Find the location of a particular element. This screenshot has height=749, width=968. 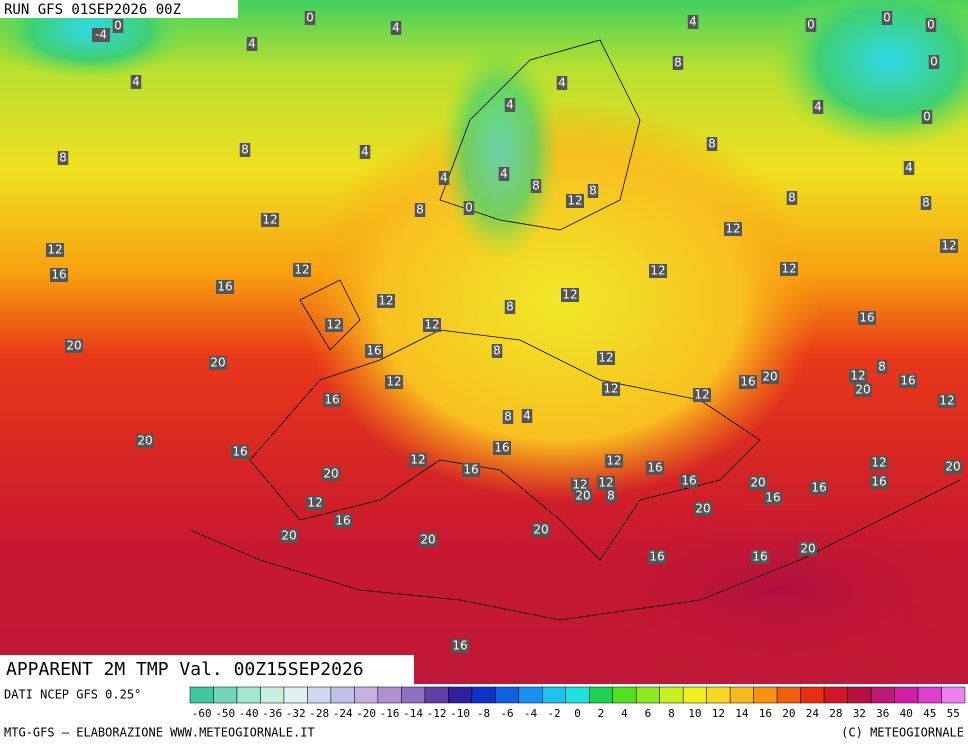

scale-label: 10 is located at coordinates (694, 713).